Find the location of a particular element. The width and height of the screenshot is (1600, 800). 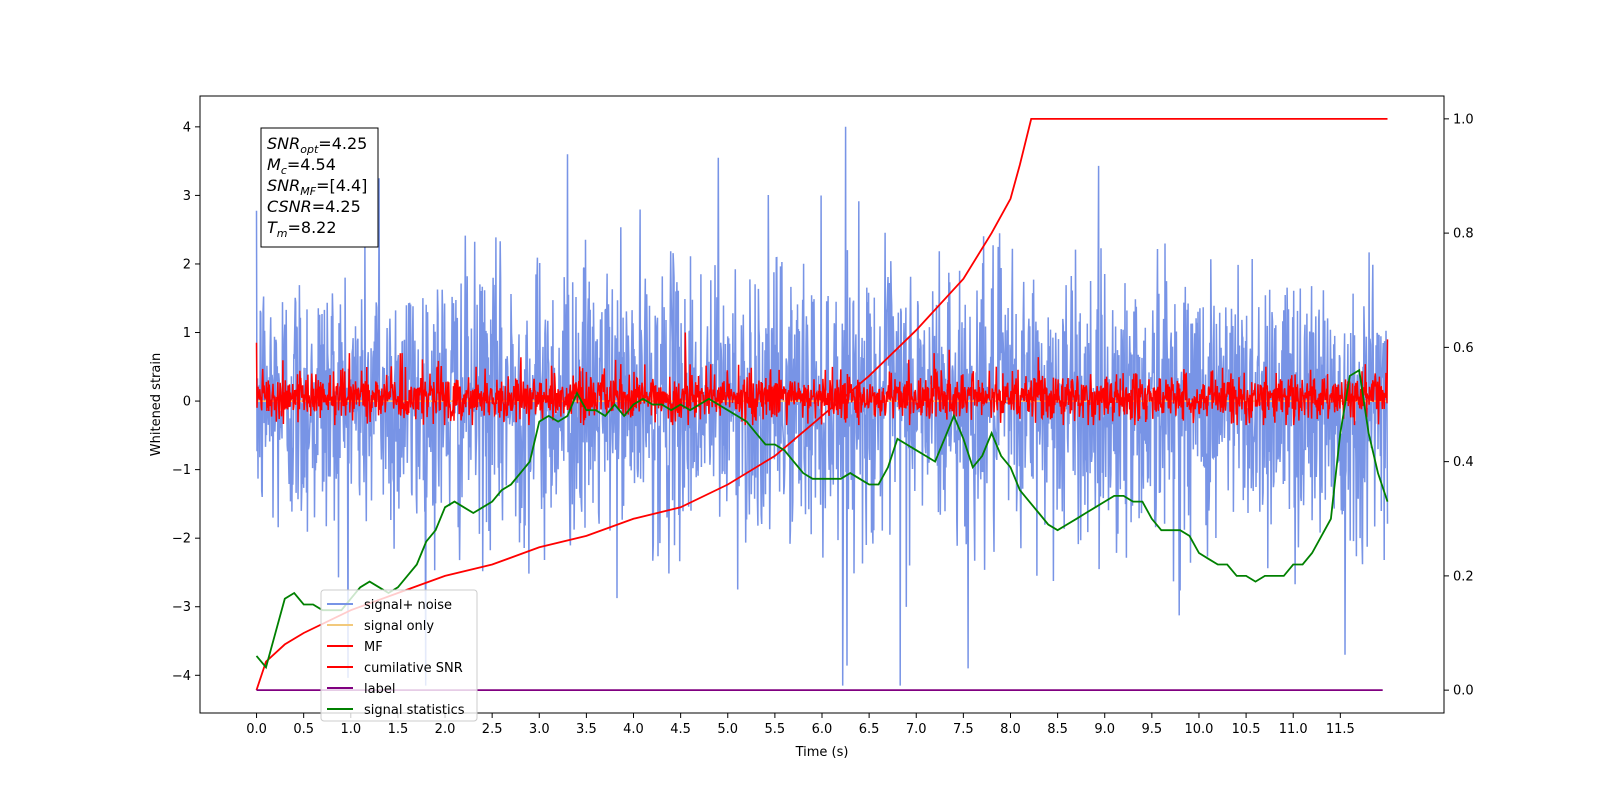

x-tick-label: 0.5 is located at coordinates (303, 729).